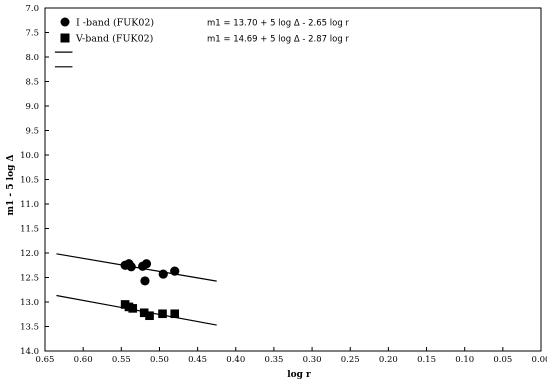  I want to click on y-tick-label: 7.0, so click(32, 9).